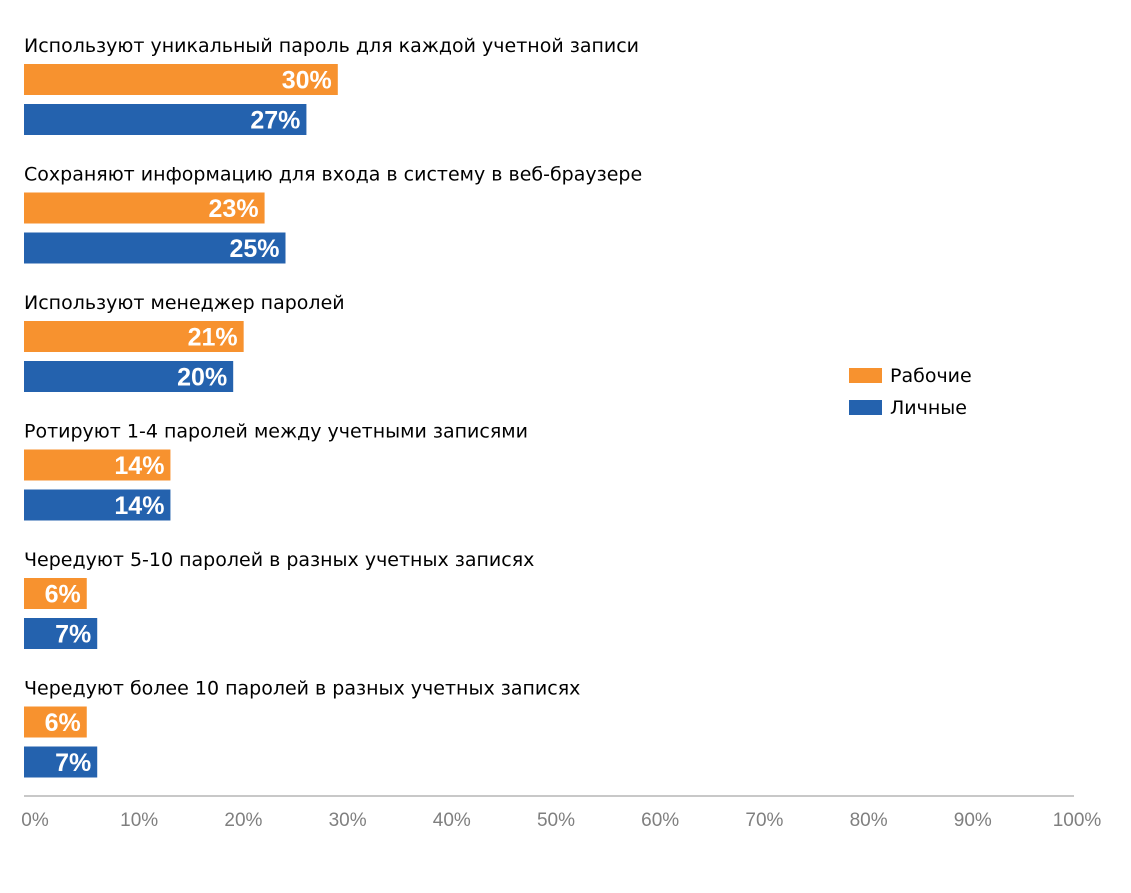  What do you see at coordinates (202, 378) in the screenshot?
I see `data-label: 20%` at bounding box center [202, 378].